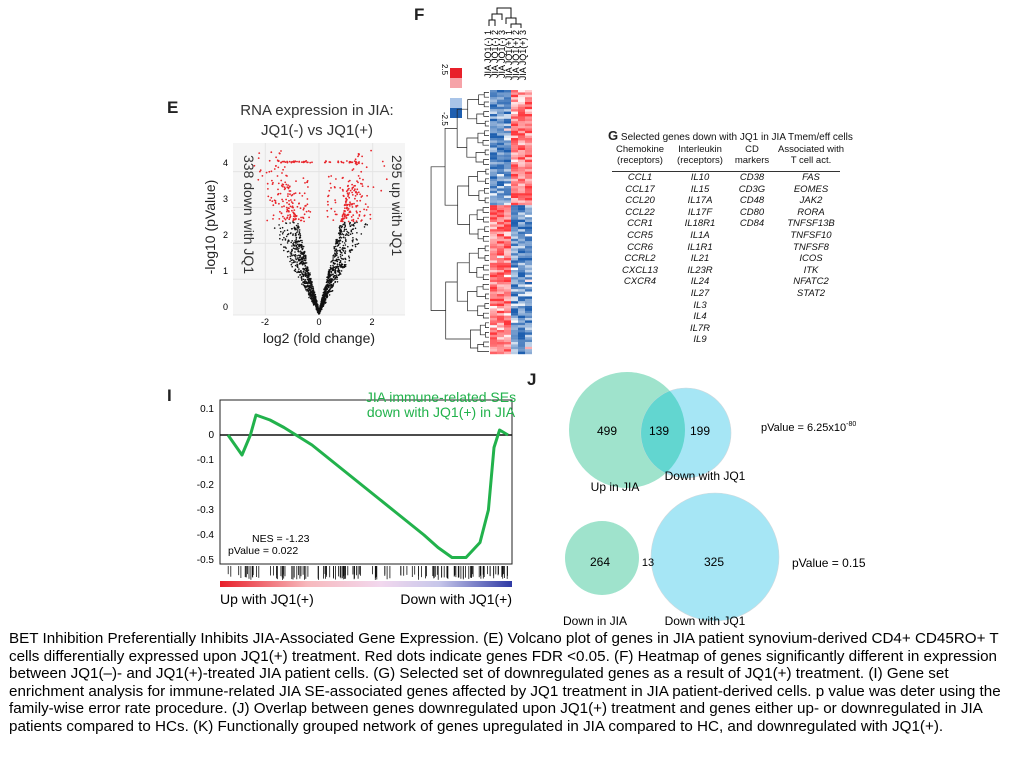 The width and height of the screenshot is (1020, 765). Describe the element at coordinates (714, 562) in the screenshot. I see `venn2-right-count: 325` at that location.